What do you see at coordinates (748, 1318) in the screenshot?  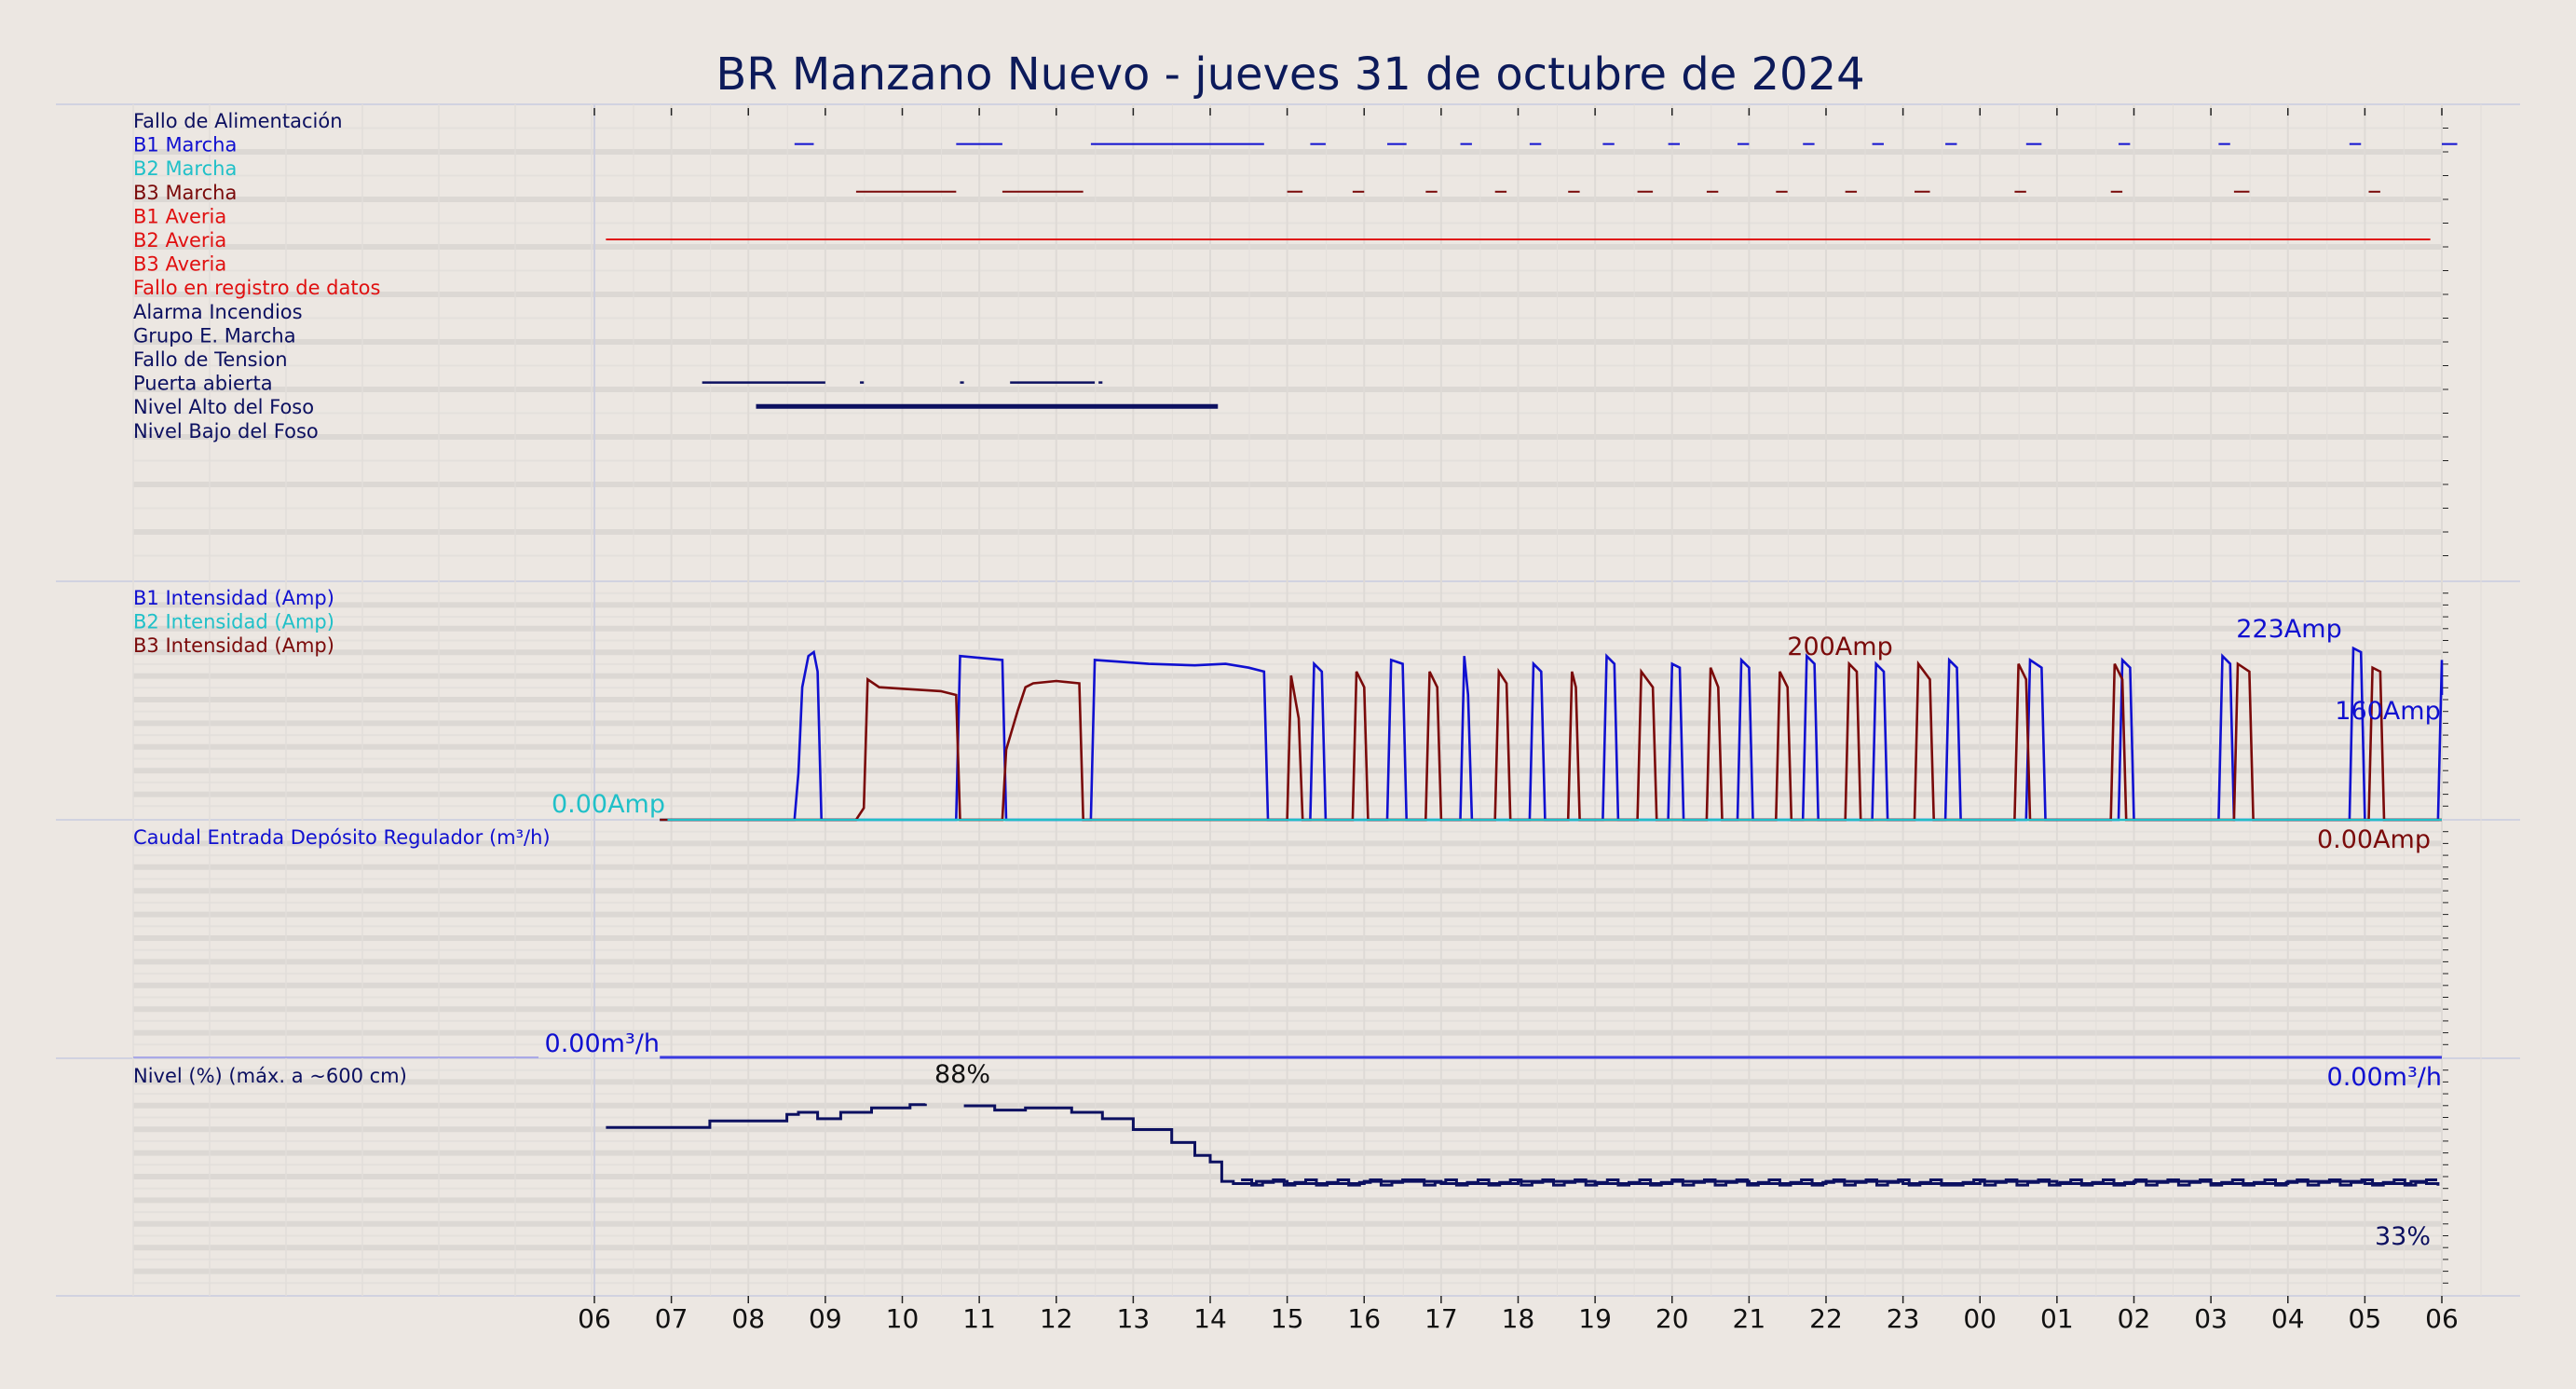 I see `x-tick-label: 08` at bounding box center [748, 1318].